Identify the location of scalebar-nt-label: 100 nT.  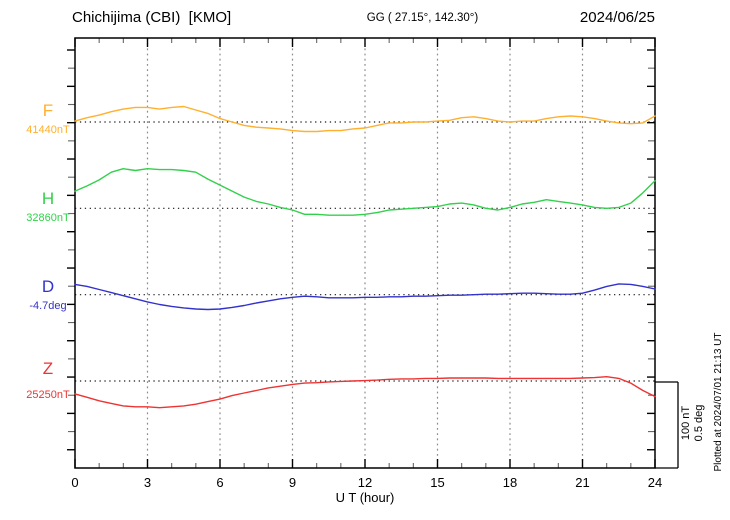
(686, 423).